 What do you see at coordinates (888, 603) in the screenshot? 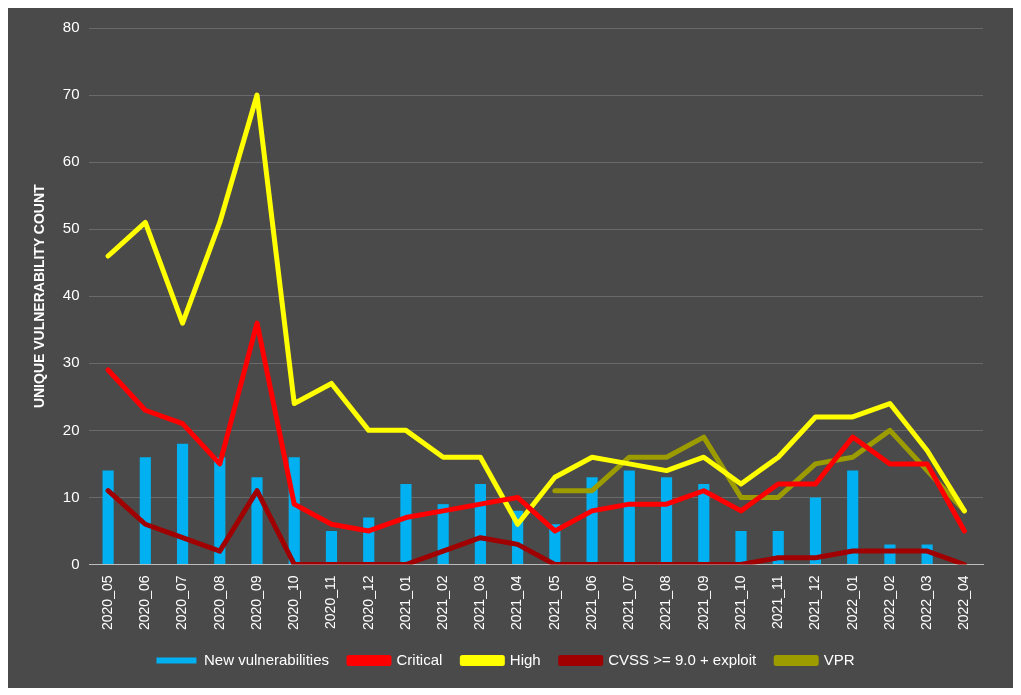
I see `x-tick-label: 2022_02` at bounding box center [888, 603].